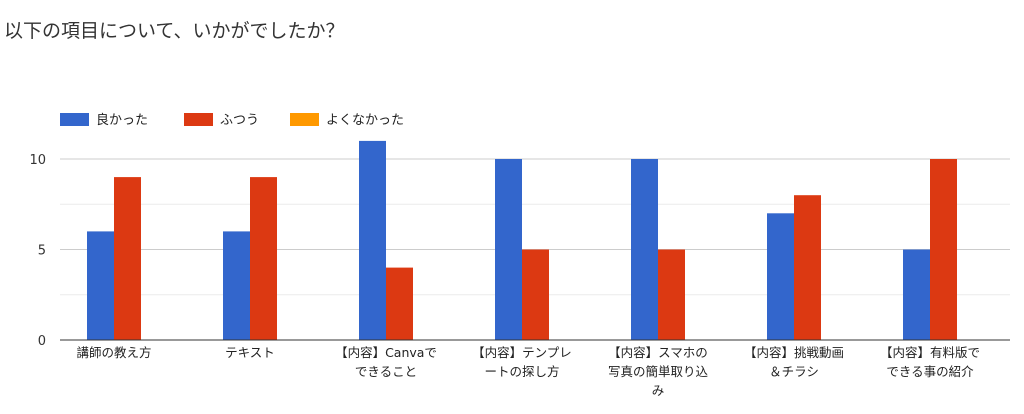 The height and width of the screenshot is (414, 1024). Describe the element at coordinates (522, 352) in the screenshot. I see `x-category-label: 【内容】テンプレ` at that location.